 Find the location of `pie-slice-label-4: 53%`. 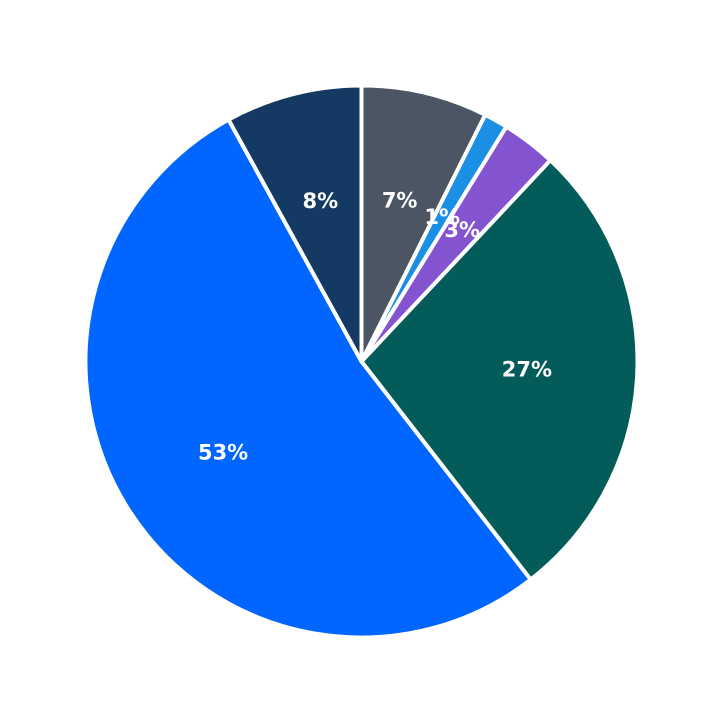

pie-slice-label-4: 53% is located at coordinates (223, 452).